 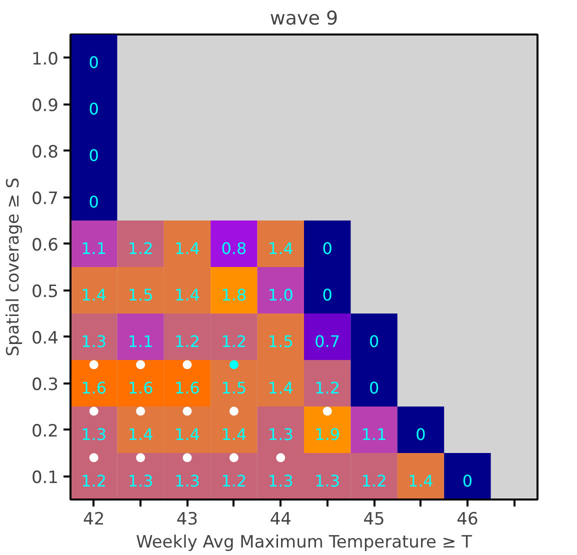 I want to click on y-tick-label: 0.2, so click(x=45, y=431).